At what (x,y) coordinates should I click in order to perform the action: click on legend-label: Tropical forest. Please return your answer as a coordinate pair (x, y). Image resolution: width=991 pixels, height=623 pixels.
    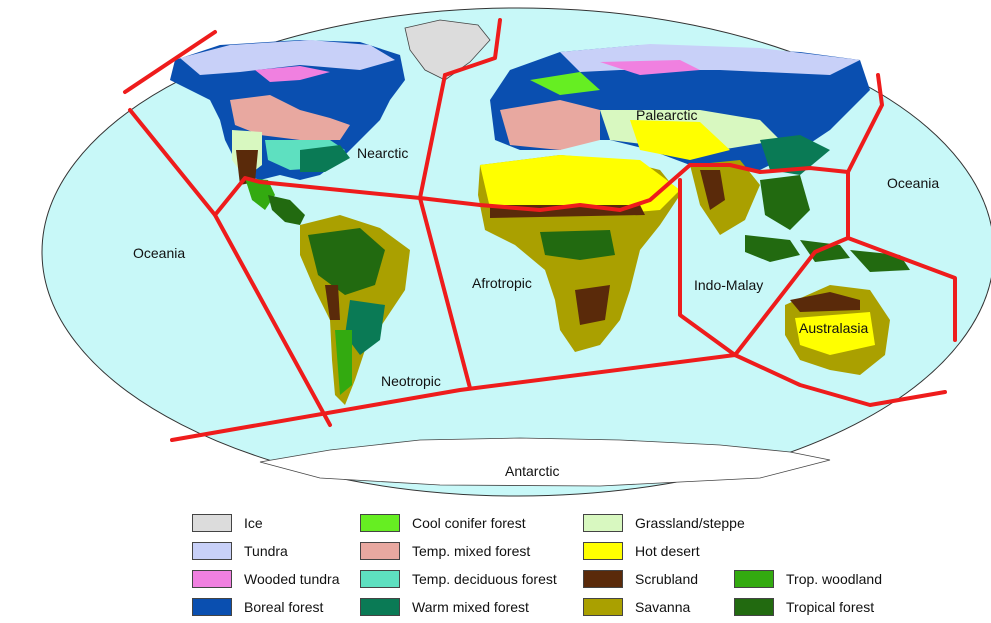
    Looking at the image, I should click on (830, 607).